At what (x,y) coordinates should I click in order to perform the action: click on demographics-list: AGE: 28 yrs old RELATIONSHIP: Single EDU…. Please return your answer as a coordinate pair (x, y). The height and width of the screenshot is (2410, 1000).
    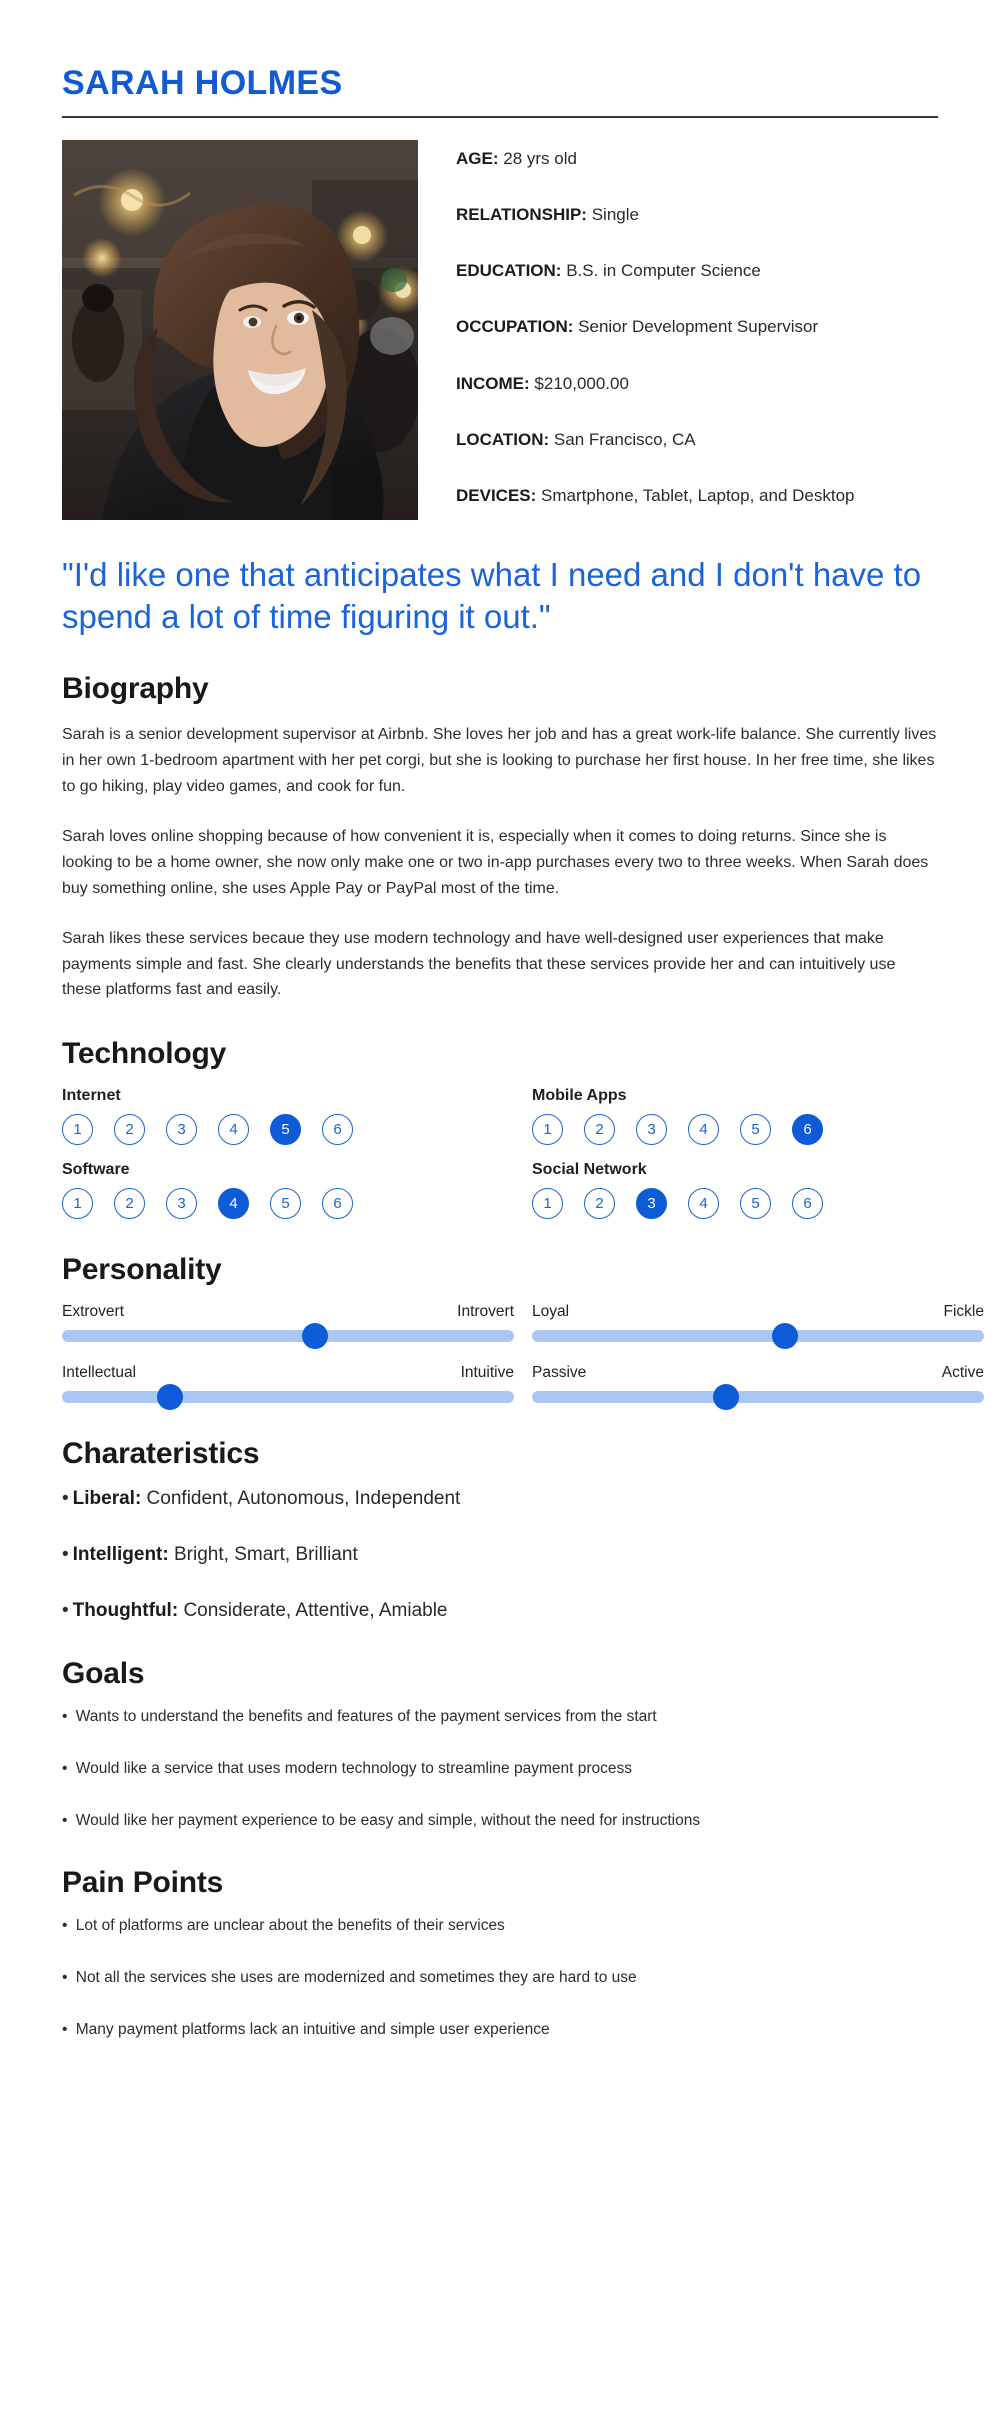
    Looking at the image, I should click on (697, 323).